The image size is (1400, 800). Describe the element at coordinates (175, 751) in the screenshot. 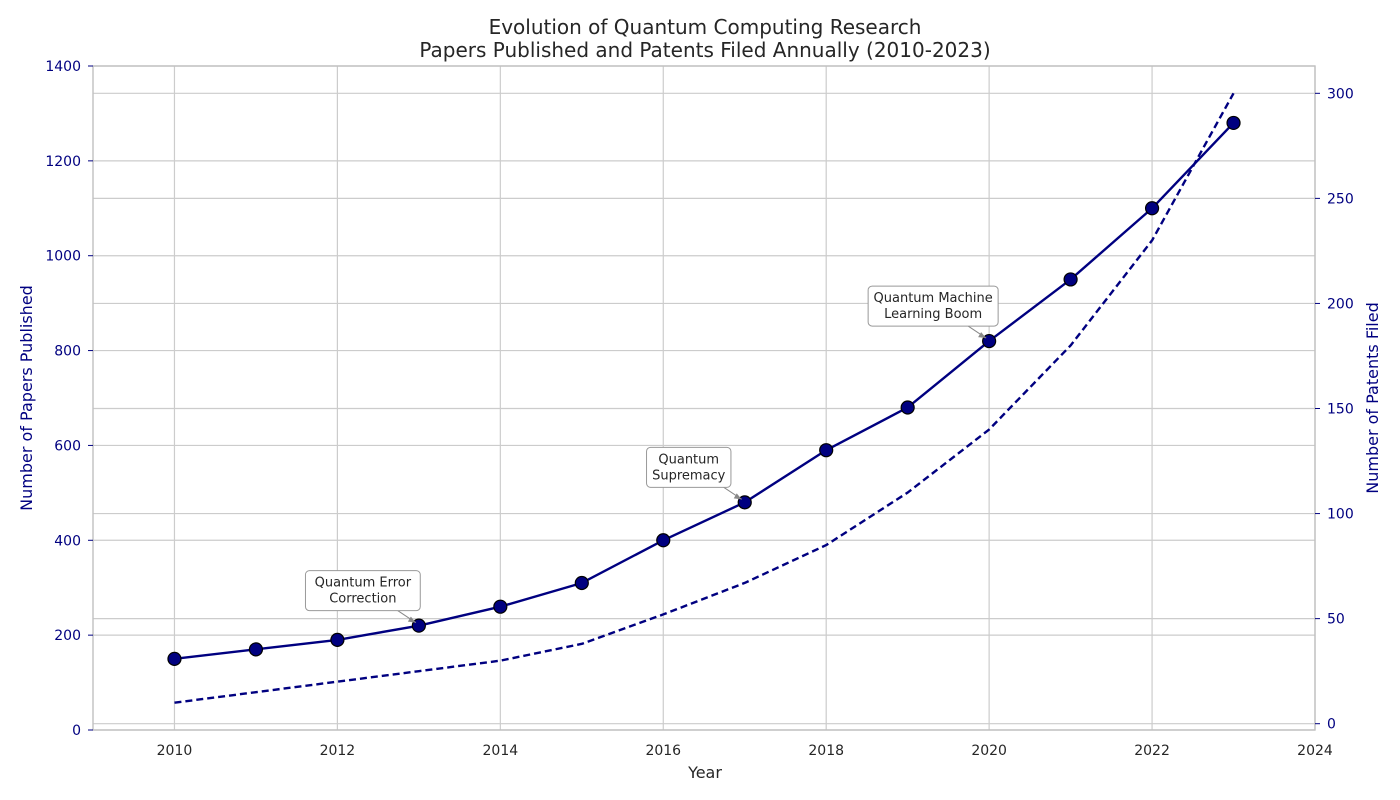

I see `x-tick-label: 2010` at that location.